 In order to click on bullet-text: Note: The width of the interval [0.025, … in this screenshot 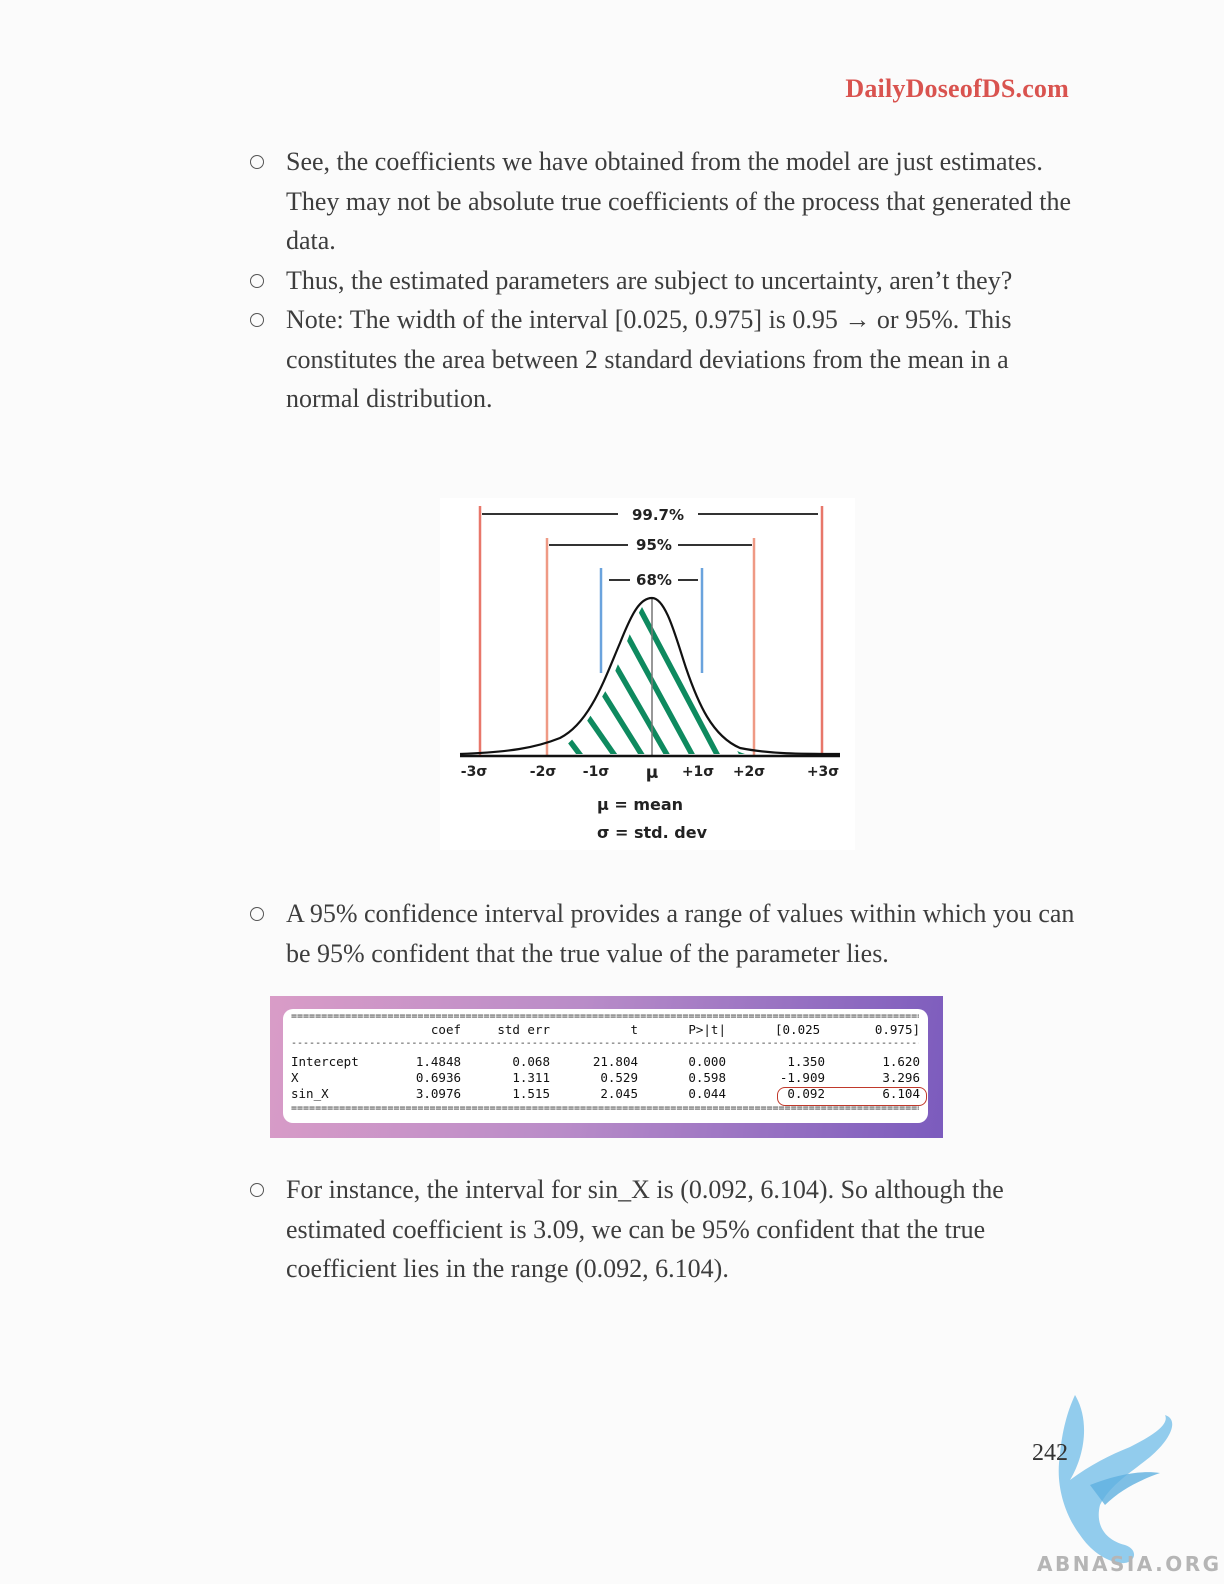, I will do `click(649, 359)`.